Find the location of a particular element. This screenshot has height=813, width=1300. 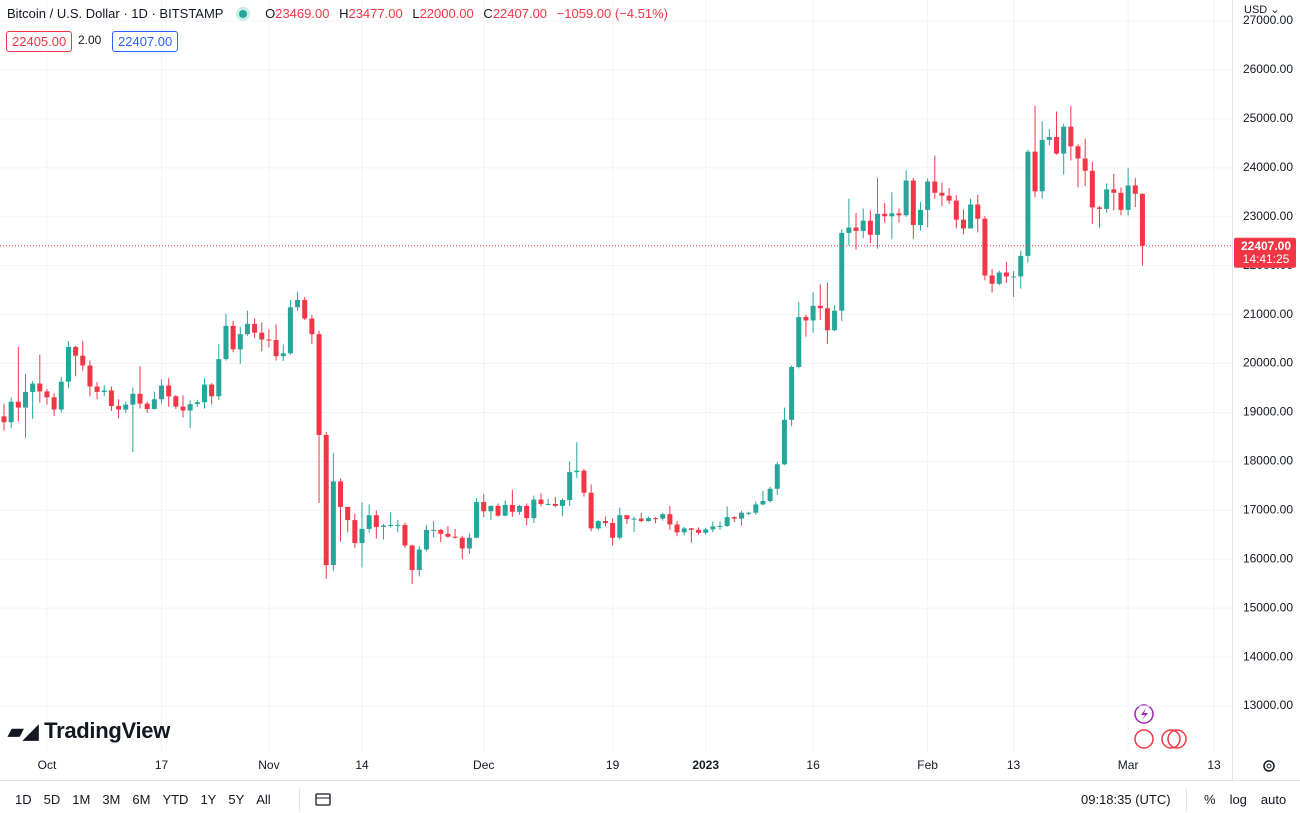

toolbar-button: 6M is located at coordinates (141, 799).